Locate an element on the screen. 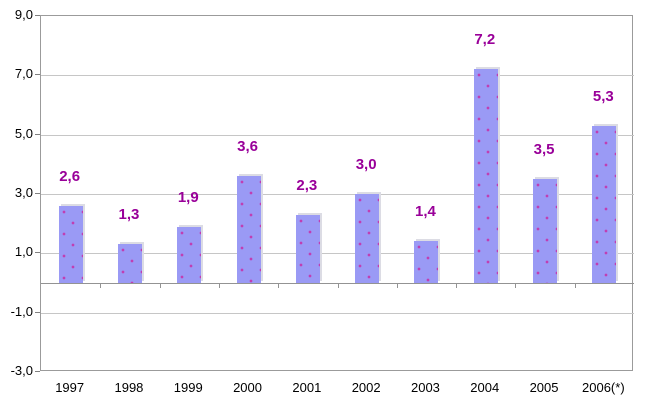 The height and width of the screenshot is (410, 649). y-axis-tick-label: 5,0 is located at coordinates (23, 133).